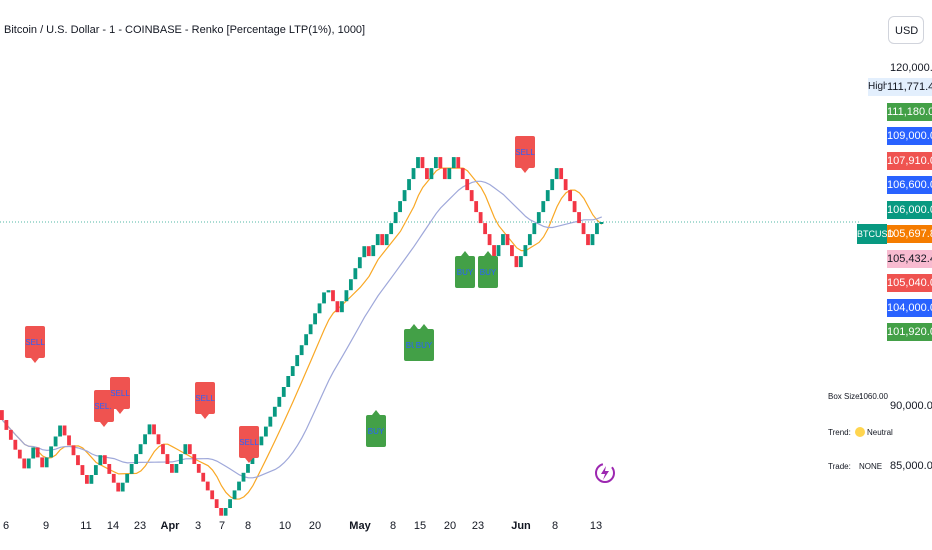 The image size is (932, 550). I want to click on trend-row: Trend: Neutral, so click(857, 434).